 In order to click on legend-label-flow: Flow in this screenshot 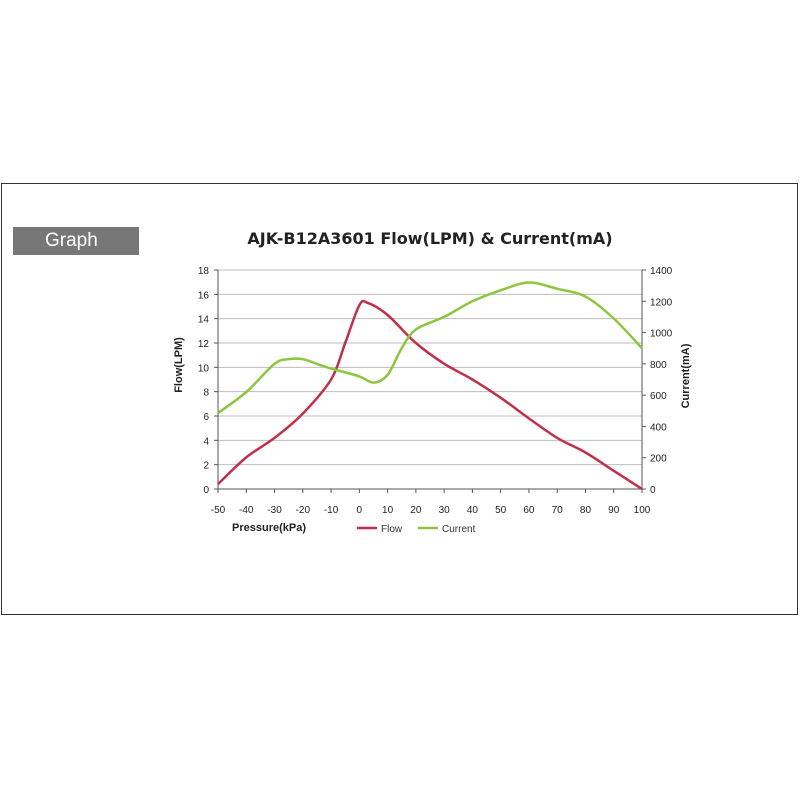, I will do `click(392, 529)`.